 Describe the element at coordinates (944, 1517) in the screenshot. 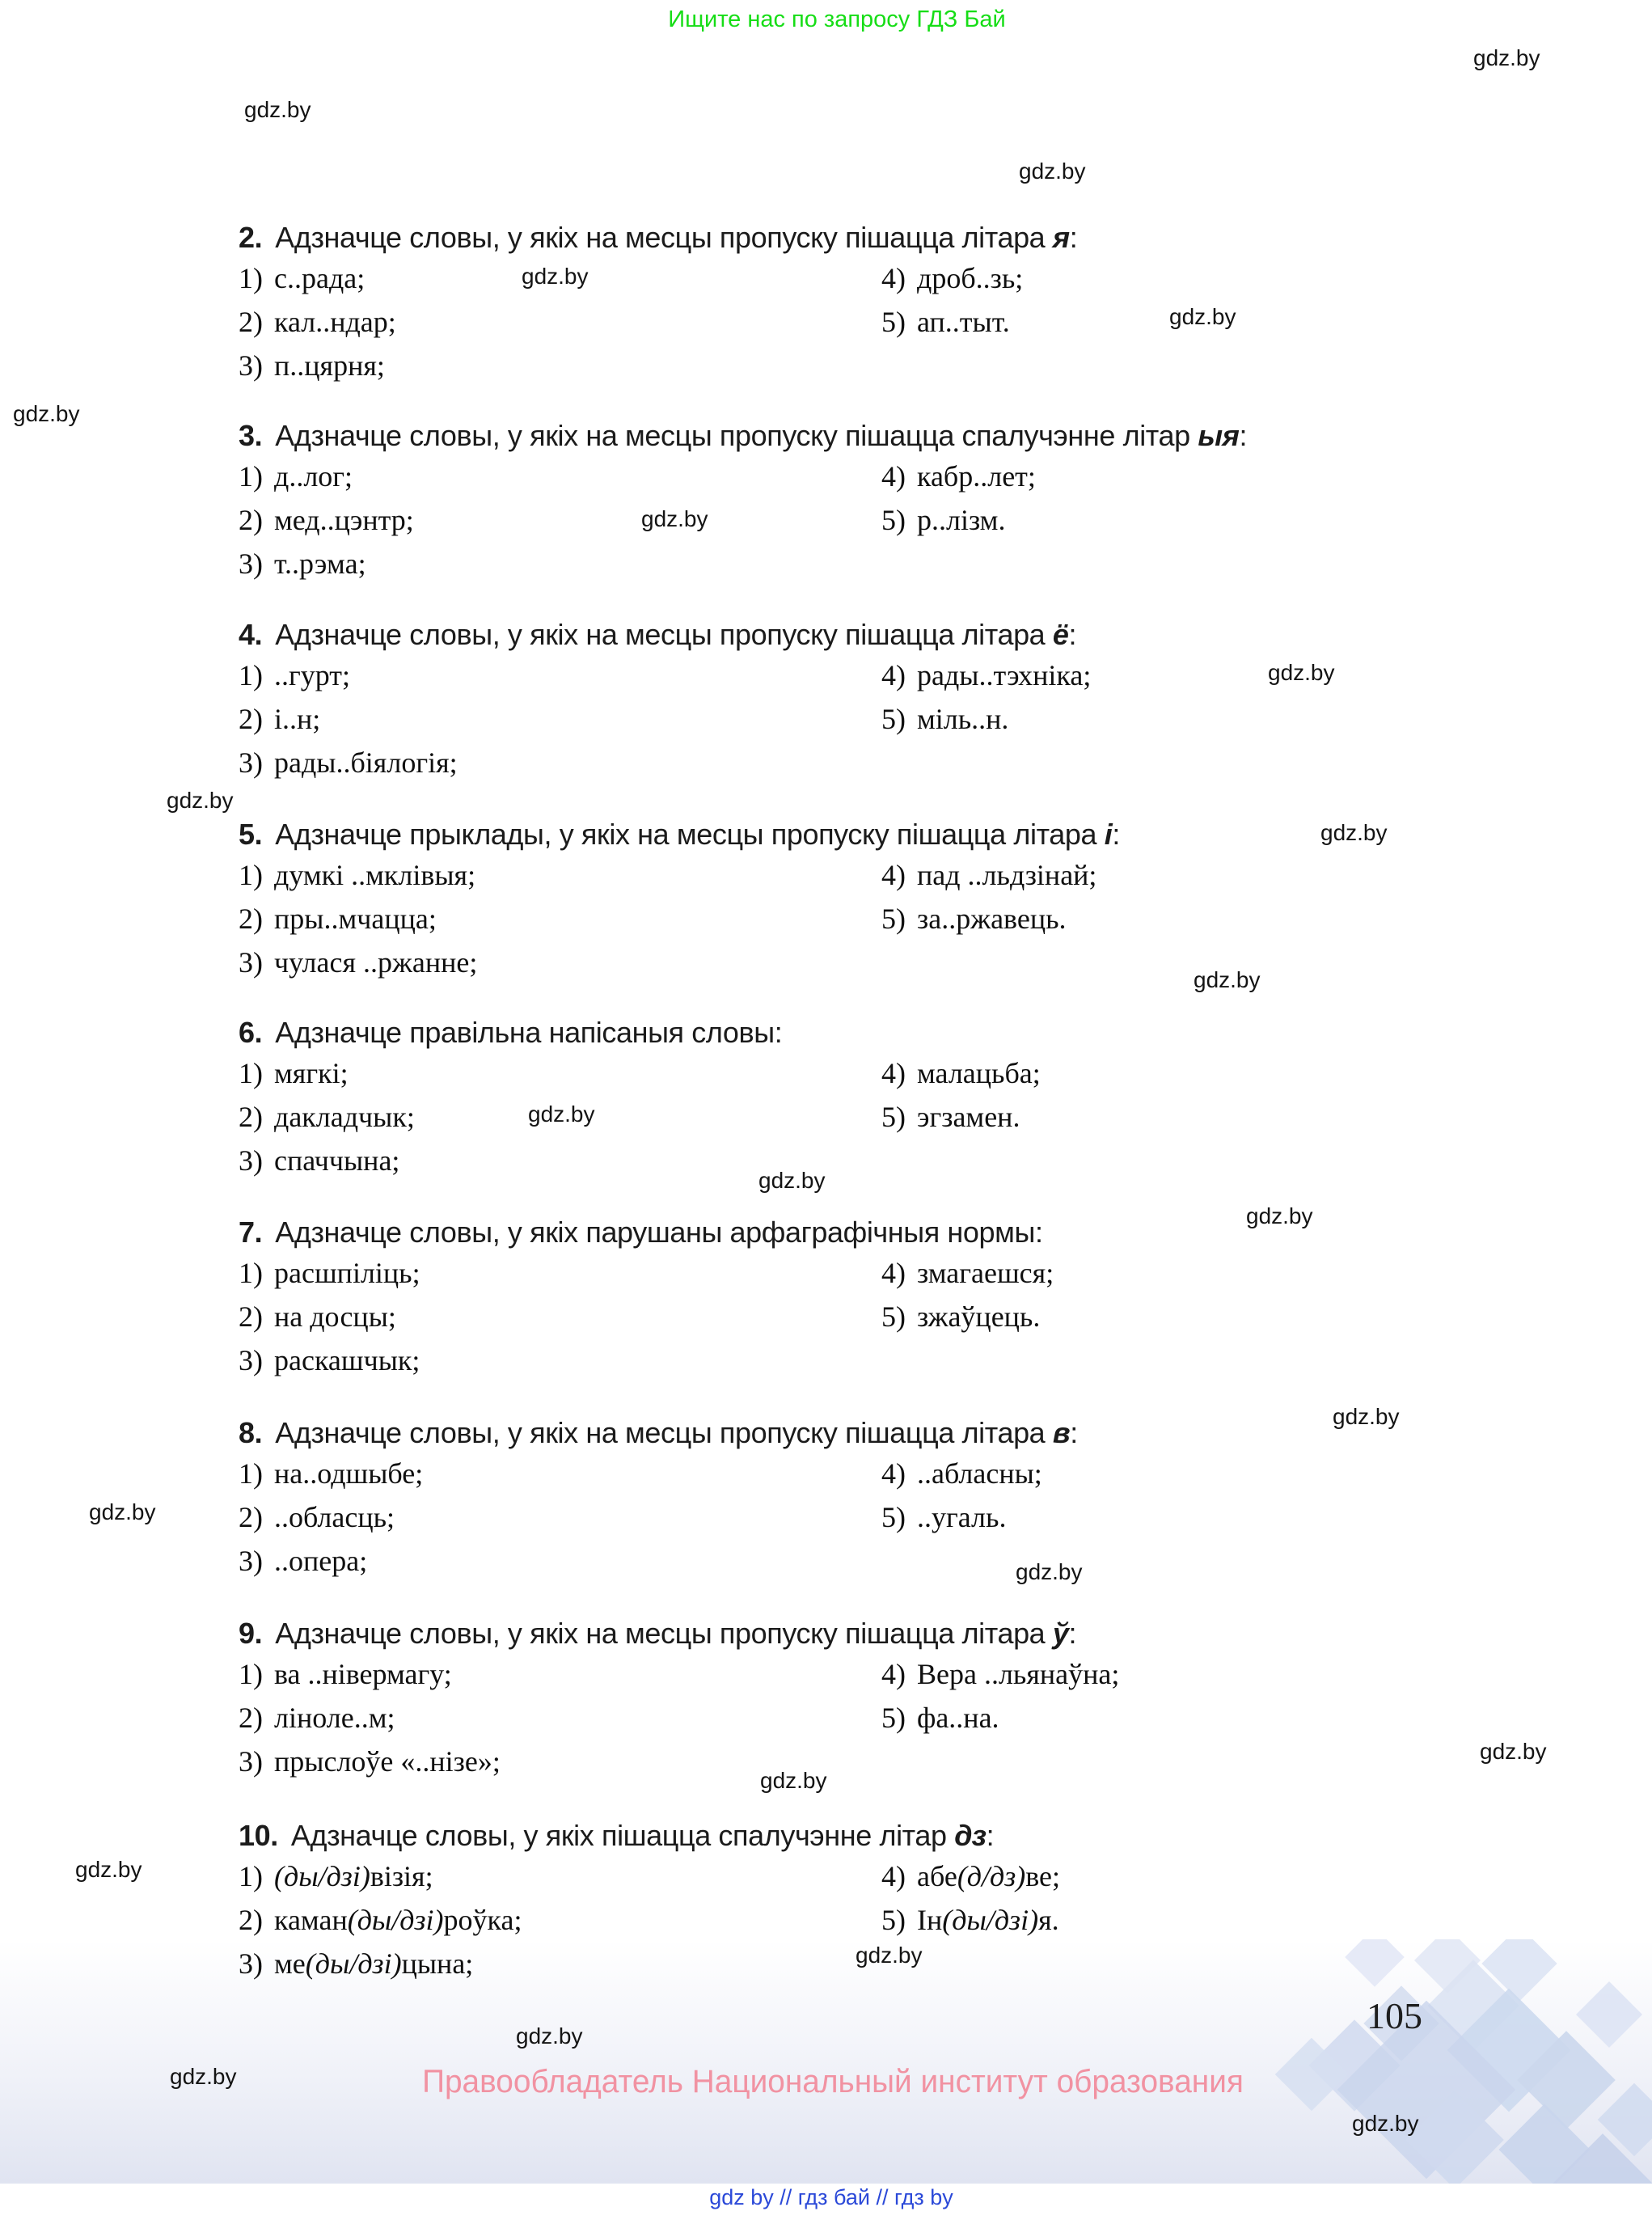

I see `exercise-item: 5) ..угаль.` at that location.